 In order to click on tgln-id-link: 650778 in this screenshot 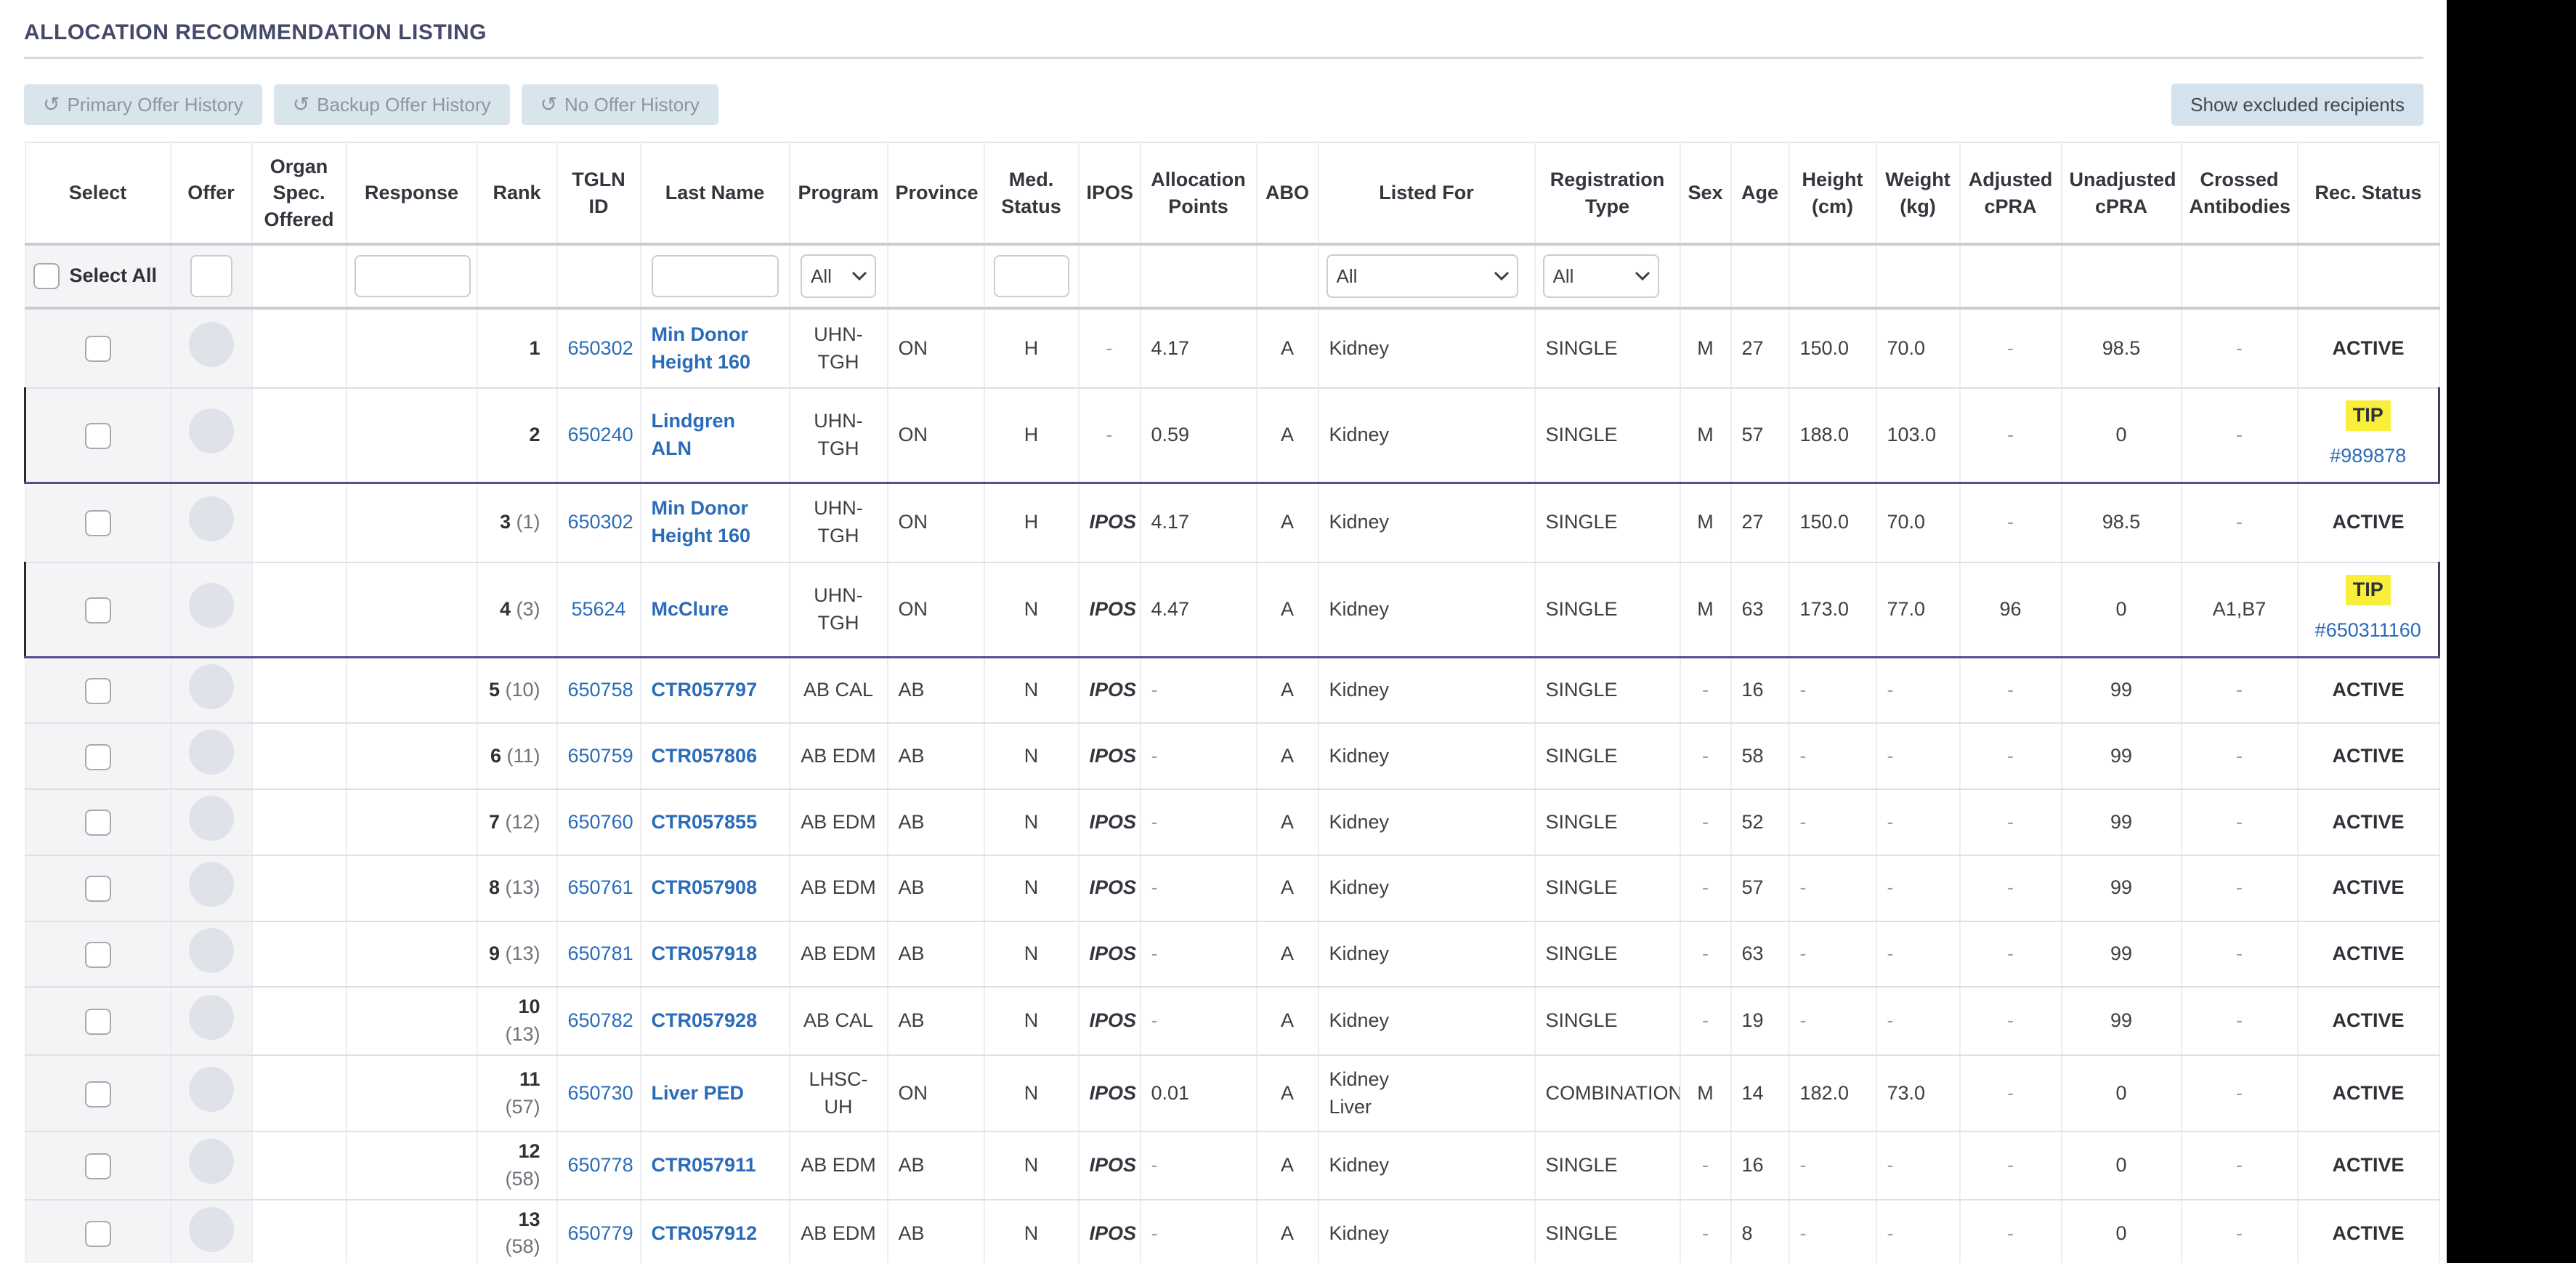, I will do `click(600, 1165)`.